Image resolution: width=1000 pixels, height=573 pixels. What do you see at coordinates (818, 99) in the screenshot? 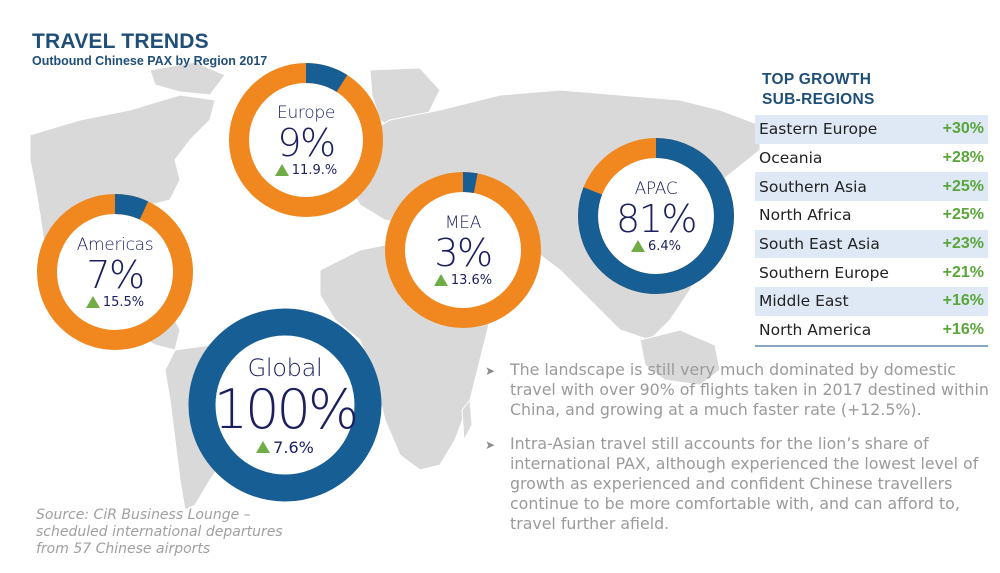
I see `top-growth-title-line2: SUB-REGIONS` at bounding box center [818, 99].